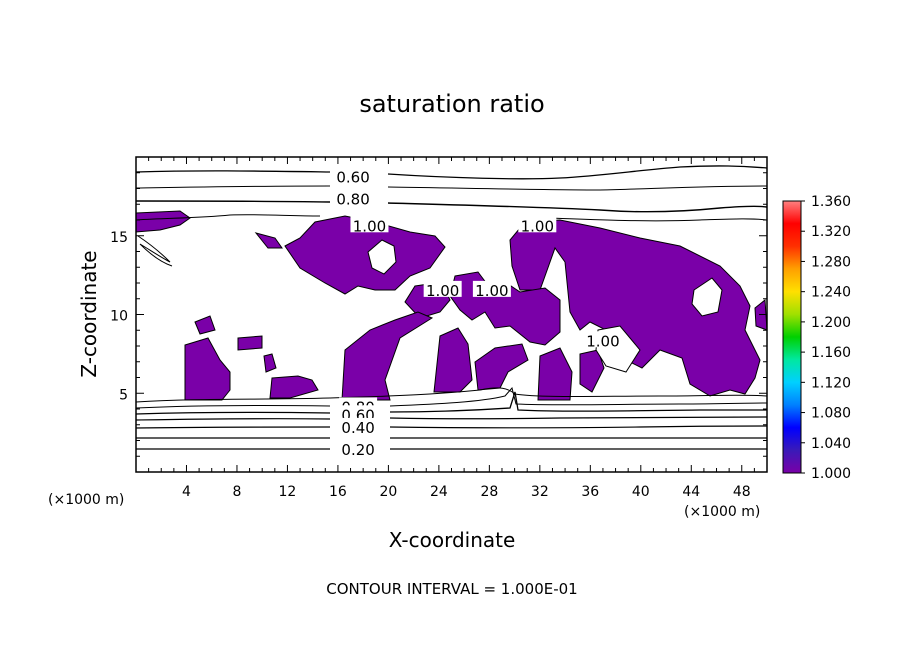  What do you see at coordinates (86, 500) in the screenshot?
I see `x-unit-left: (×1000 m)` at bounding box center [86, 500].